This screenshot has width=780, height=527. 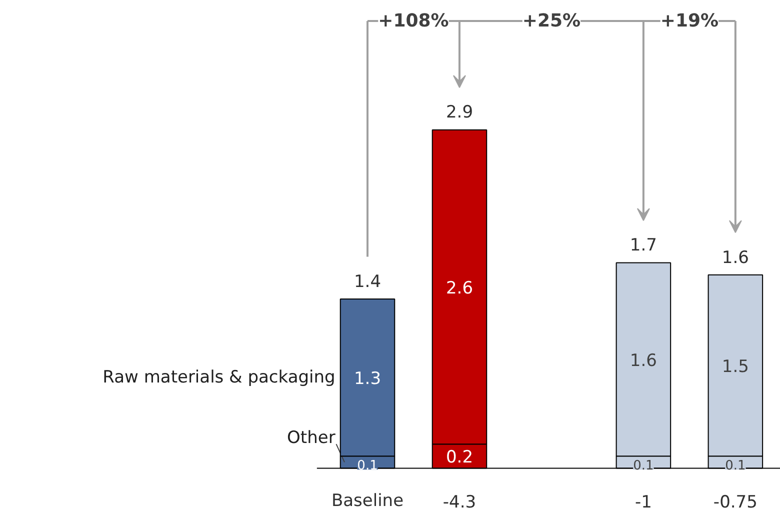 What do you see at coordinates (460, 458) in the screenshot?
I see `data-label: 0.2` at bounding box center [460, 458].